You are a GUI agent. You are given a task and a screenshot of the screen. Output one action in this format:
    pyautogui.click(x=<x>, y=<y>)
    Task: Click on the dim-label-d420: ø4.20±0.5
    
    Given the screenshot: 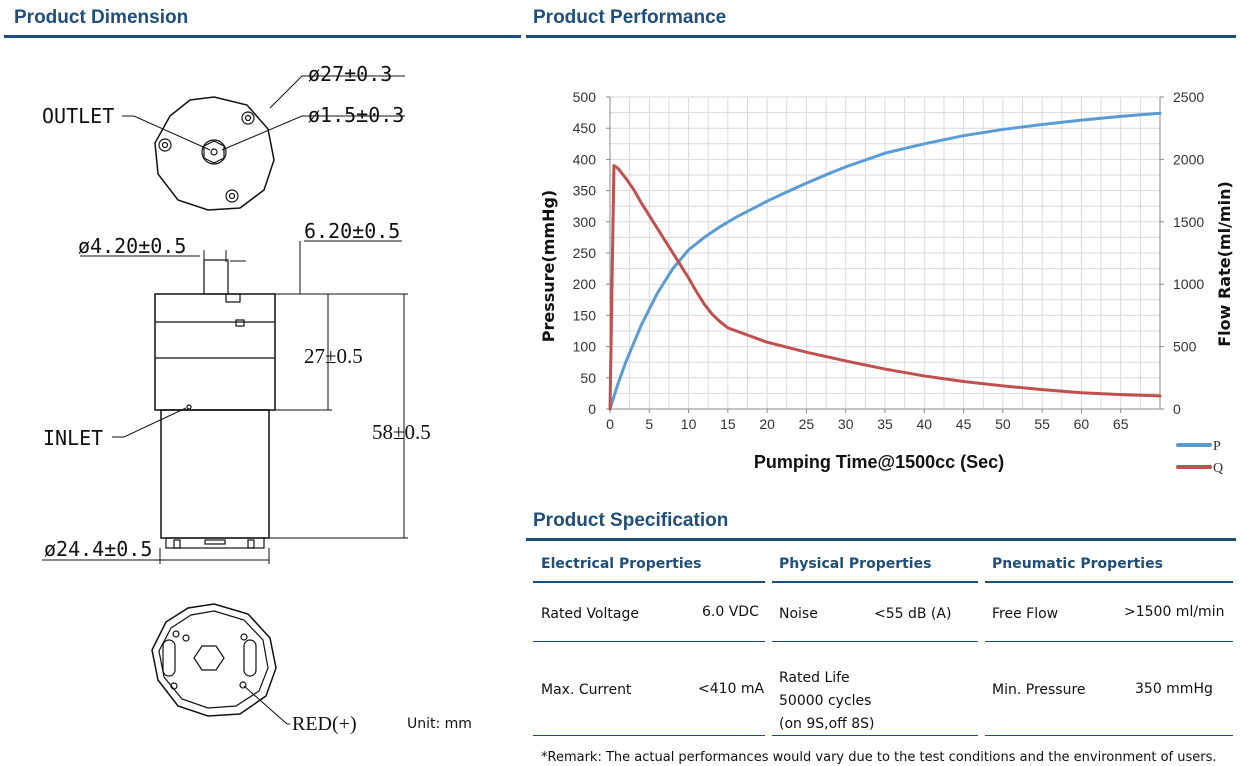 What is the action you would take?
    pyautogui.click(x=132, y=246)
    